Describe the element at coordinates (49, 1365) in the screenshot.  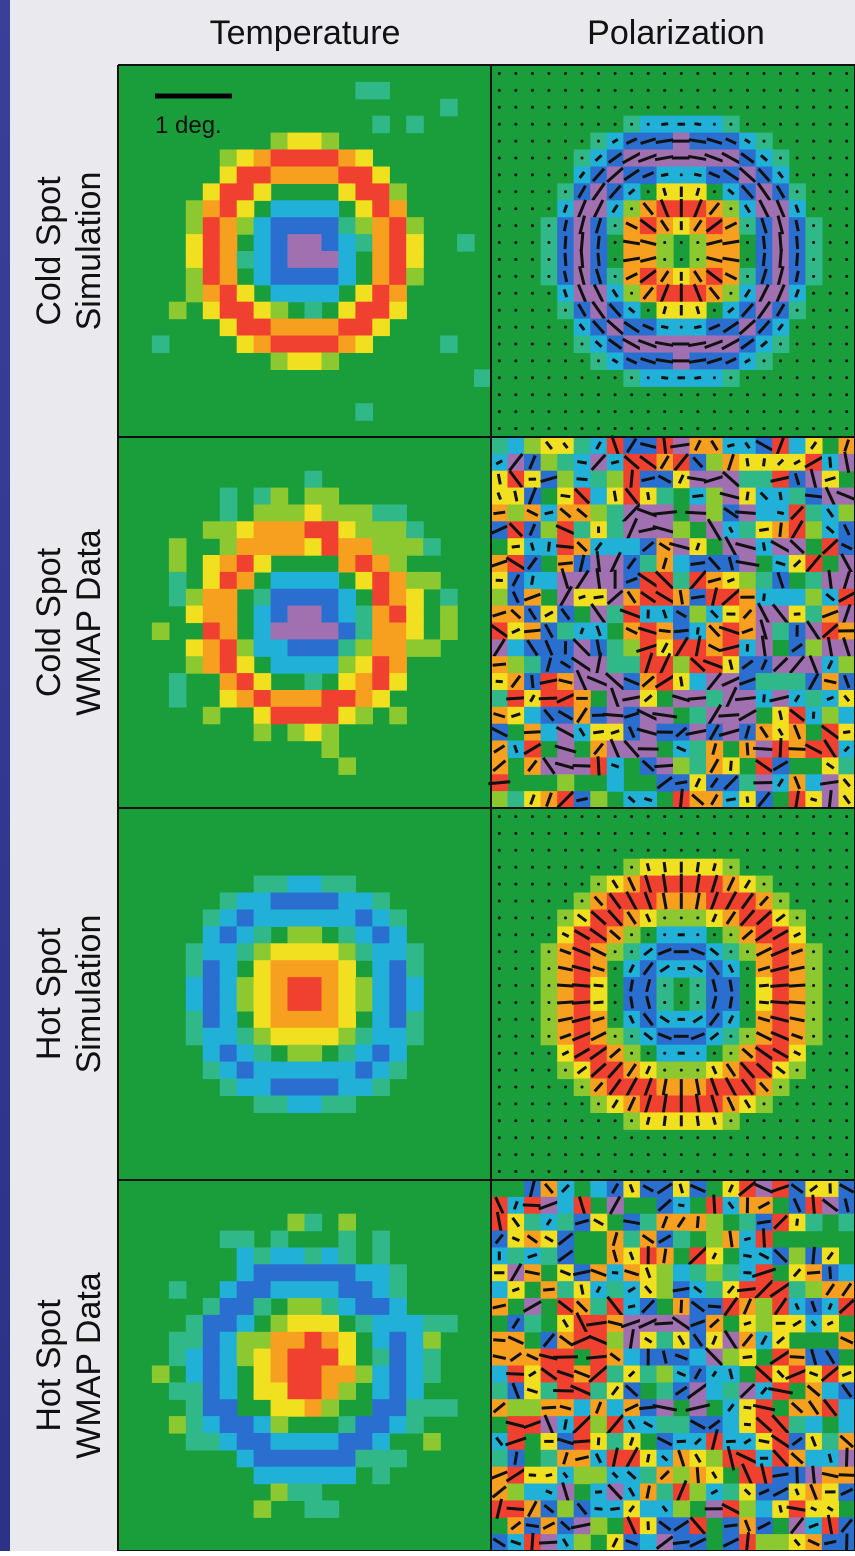
I see `row-label: Hot Spot` at that location.